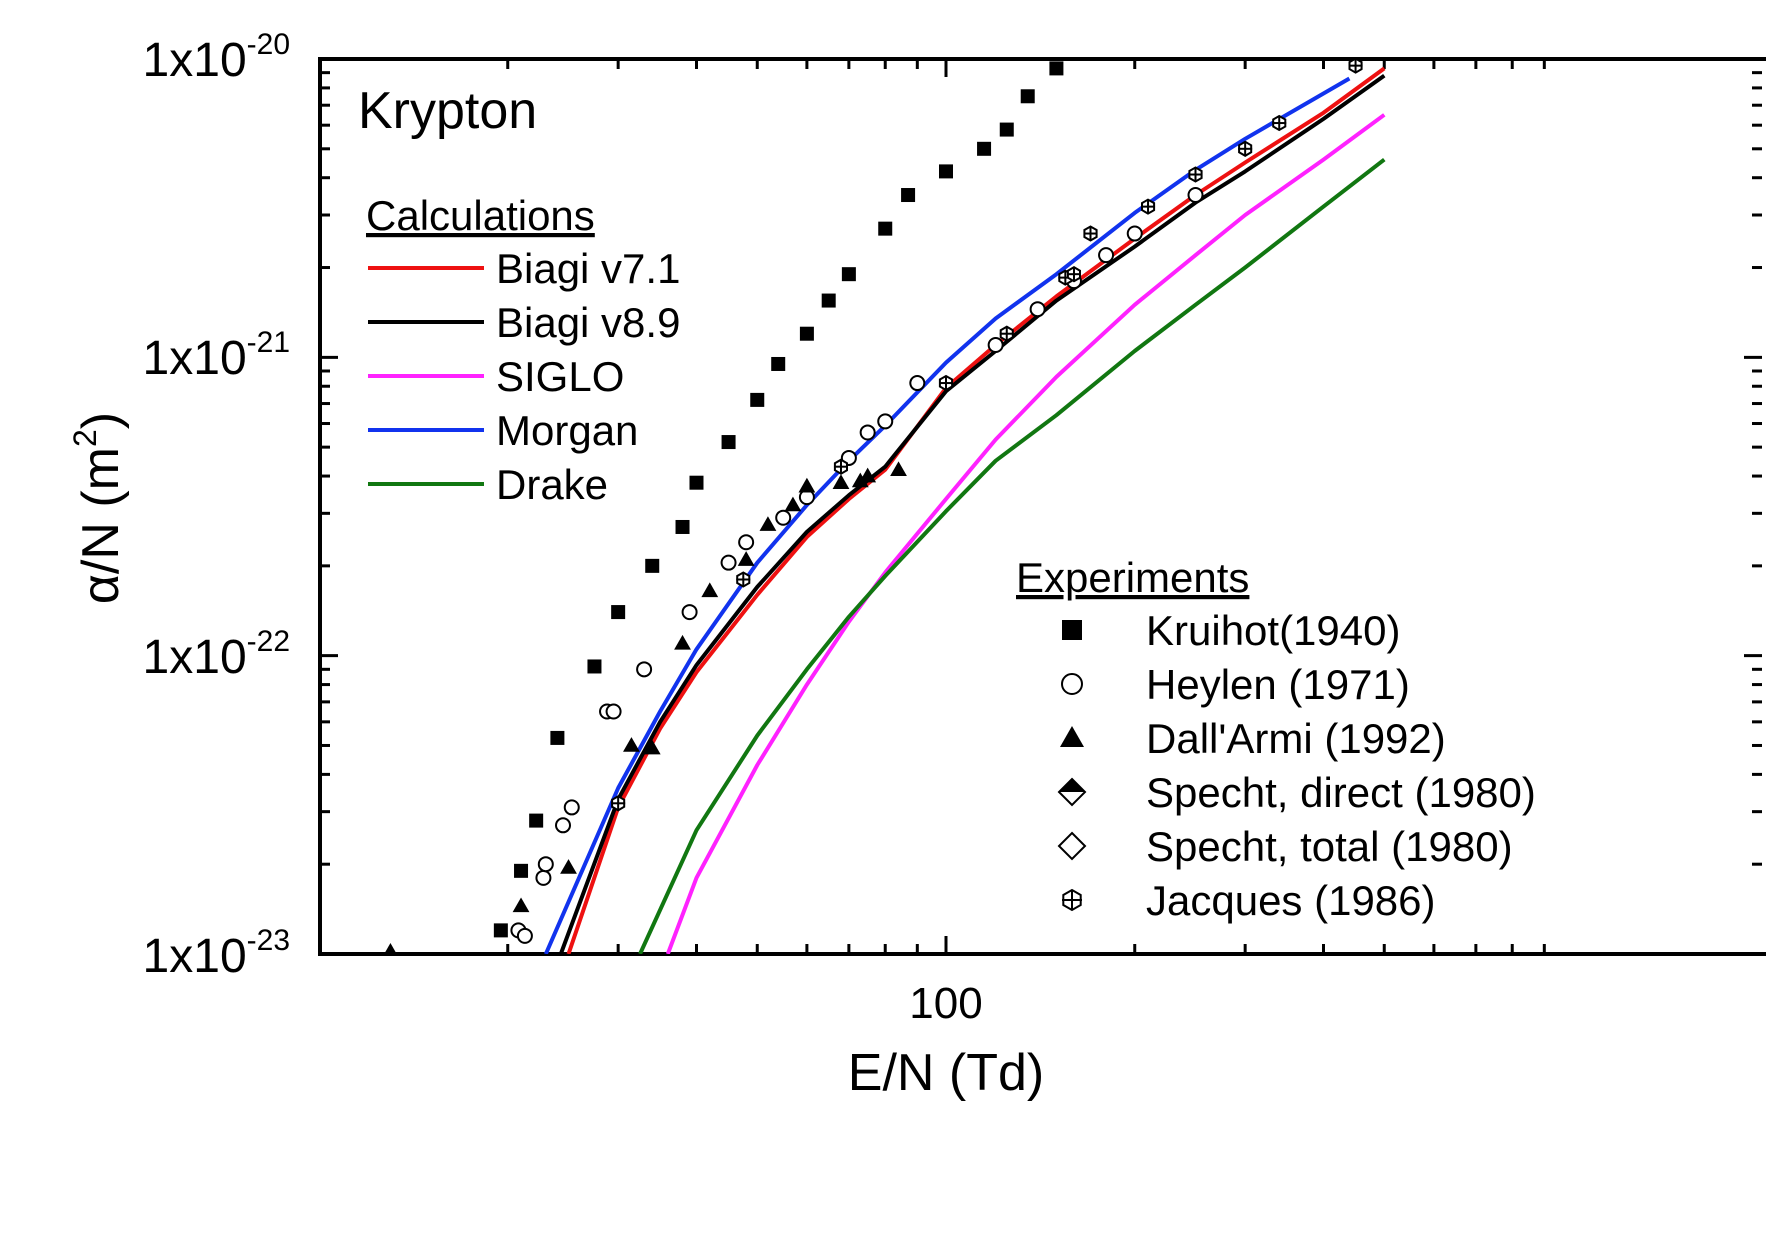 Image resolution: width=1766 pixels, height=1241 pixels. What do you see at coordinates (98, 508) in the screenshot?
I see `y-axis-title: α/N (m2)` at bounding box center [98, 508].